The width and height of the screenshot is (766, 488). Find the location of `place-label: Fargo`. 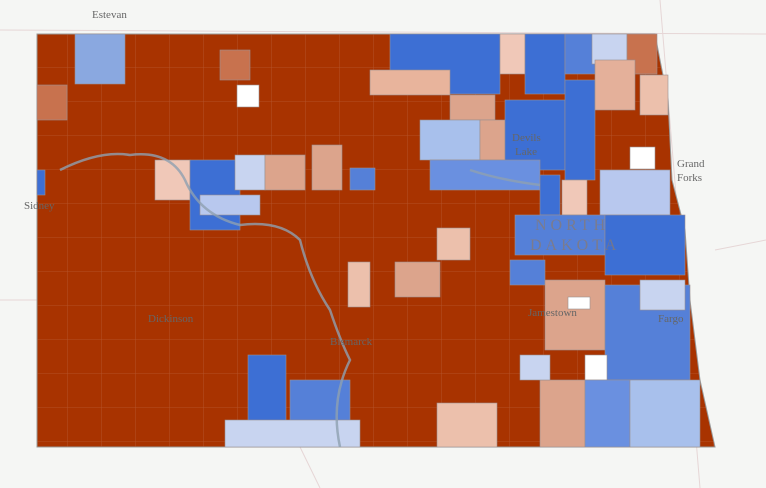

place-label: Fargo is located at coordinates (671, 319).